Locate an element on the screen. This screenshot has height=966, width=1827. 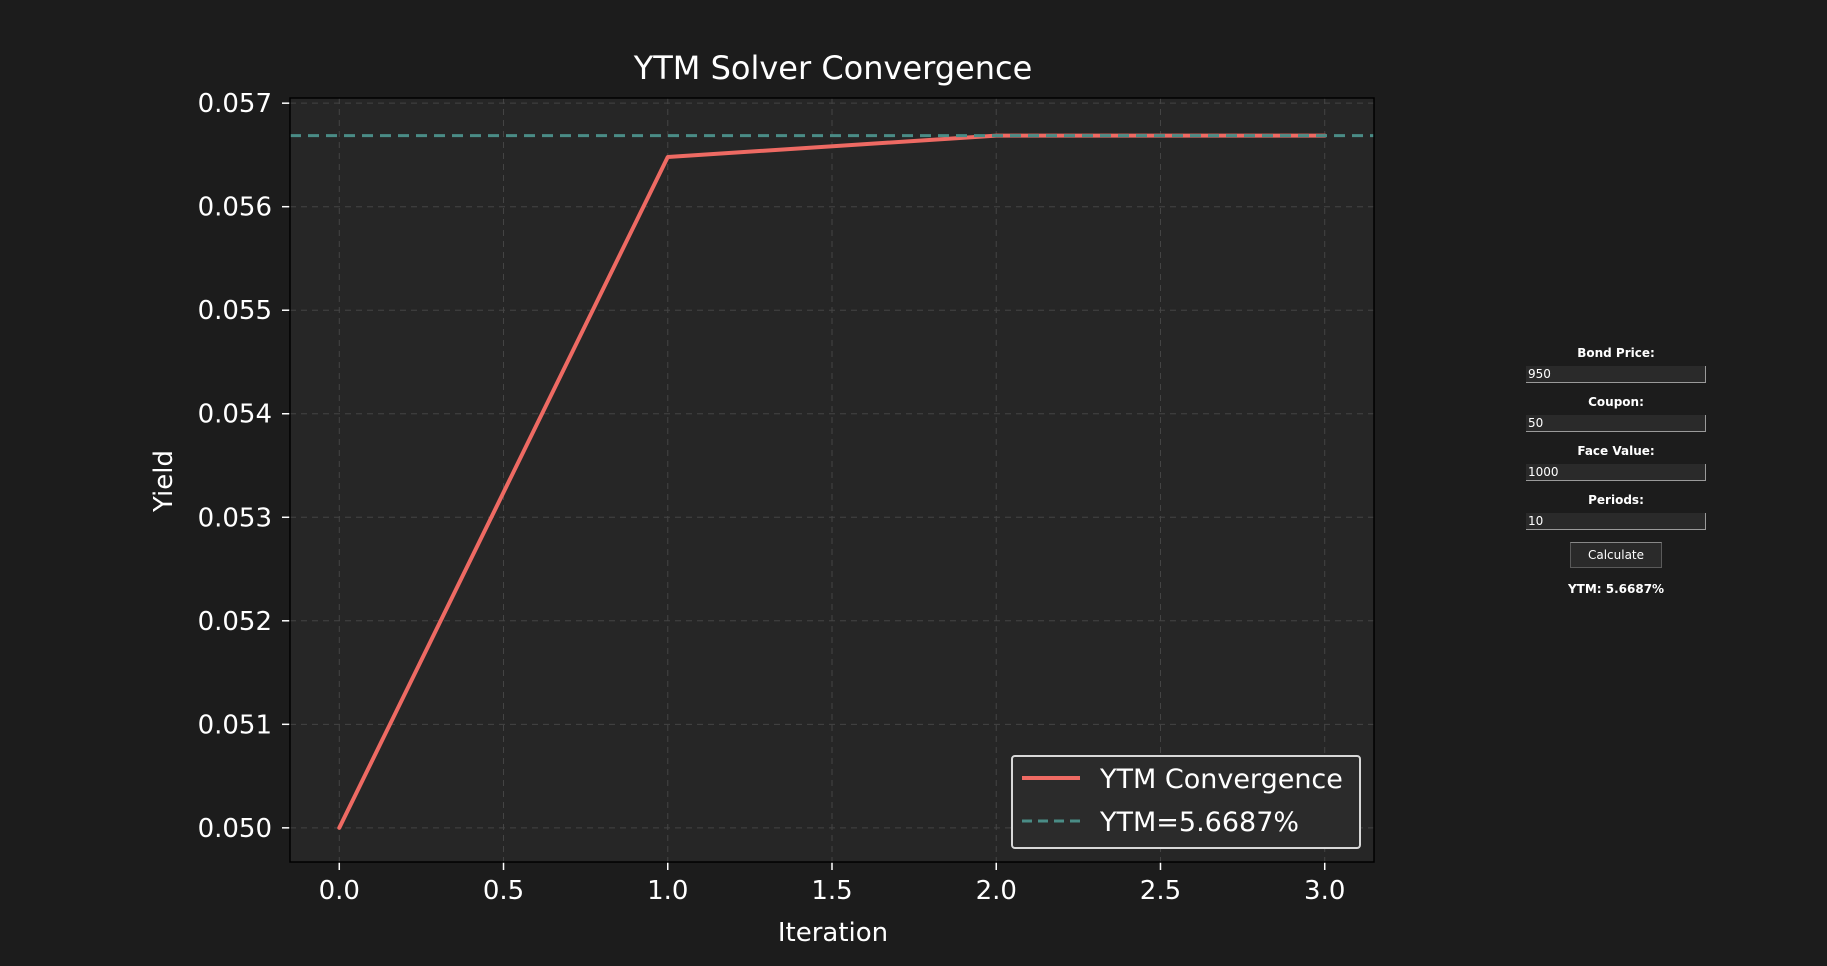
coupon-label: Coupon: is located at coordinates (1616, 402).